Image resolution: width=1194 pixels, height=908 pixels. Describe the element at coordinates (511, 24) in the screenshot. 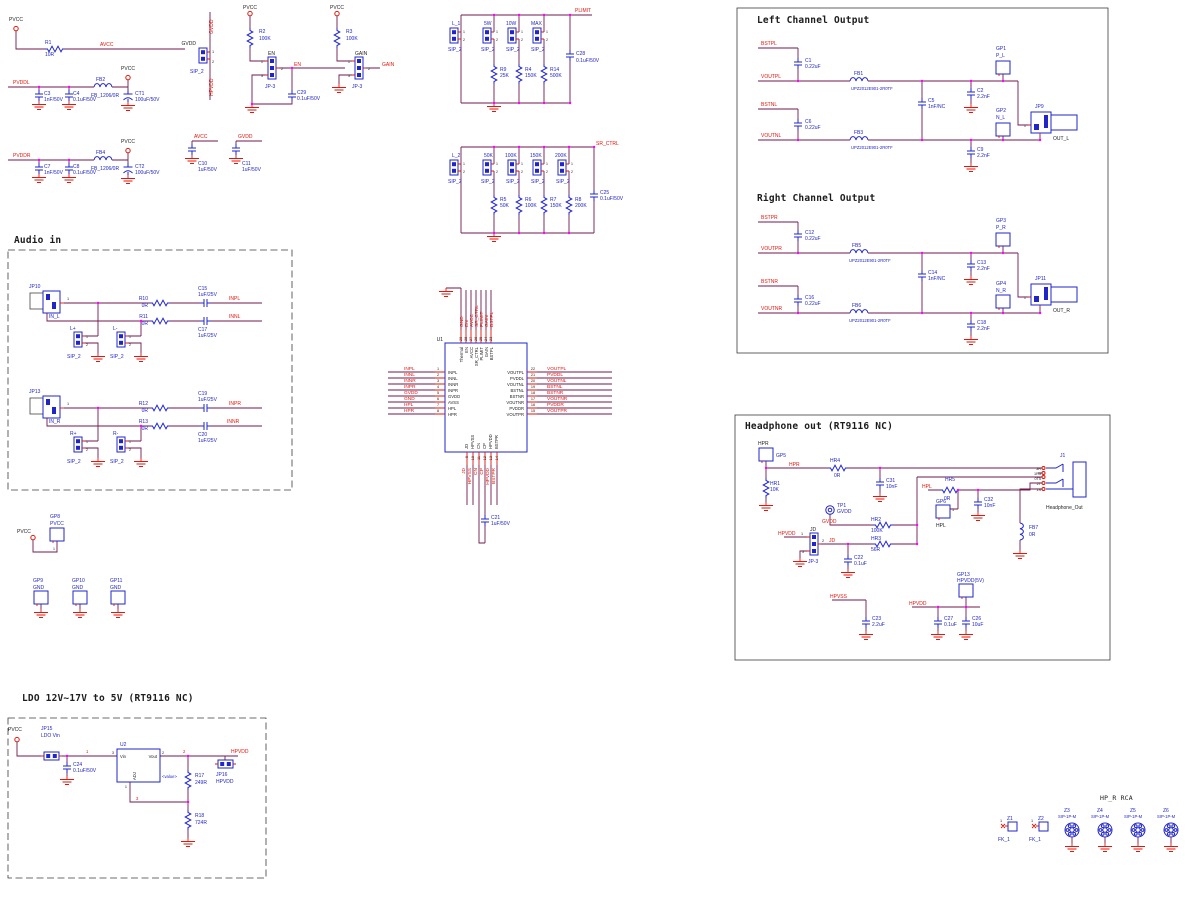

I see `plimit-label: 10W` at that location.